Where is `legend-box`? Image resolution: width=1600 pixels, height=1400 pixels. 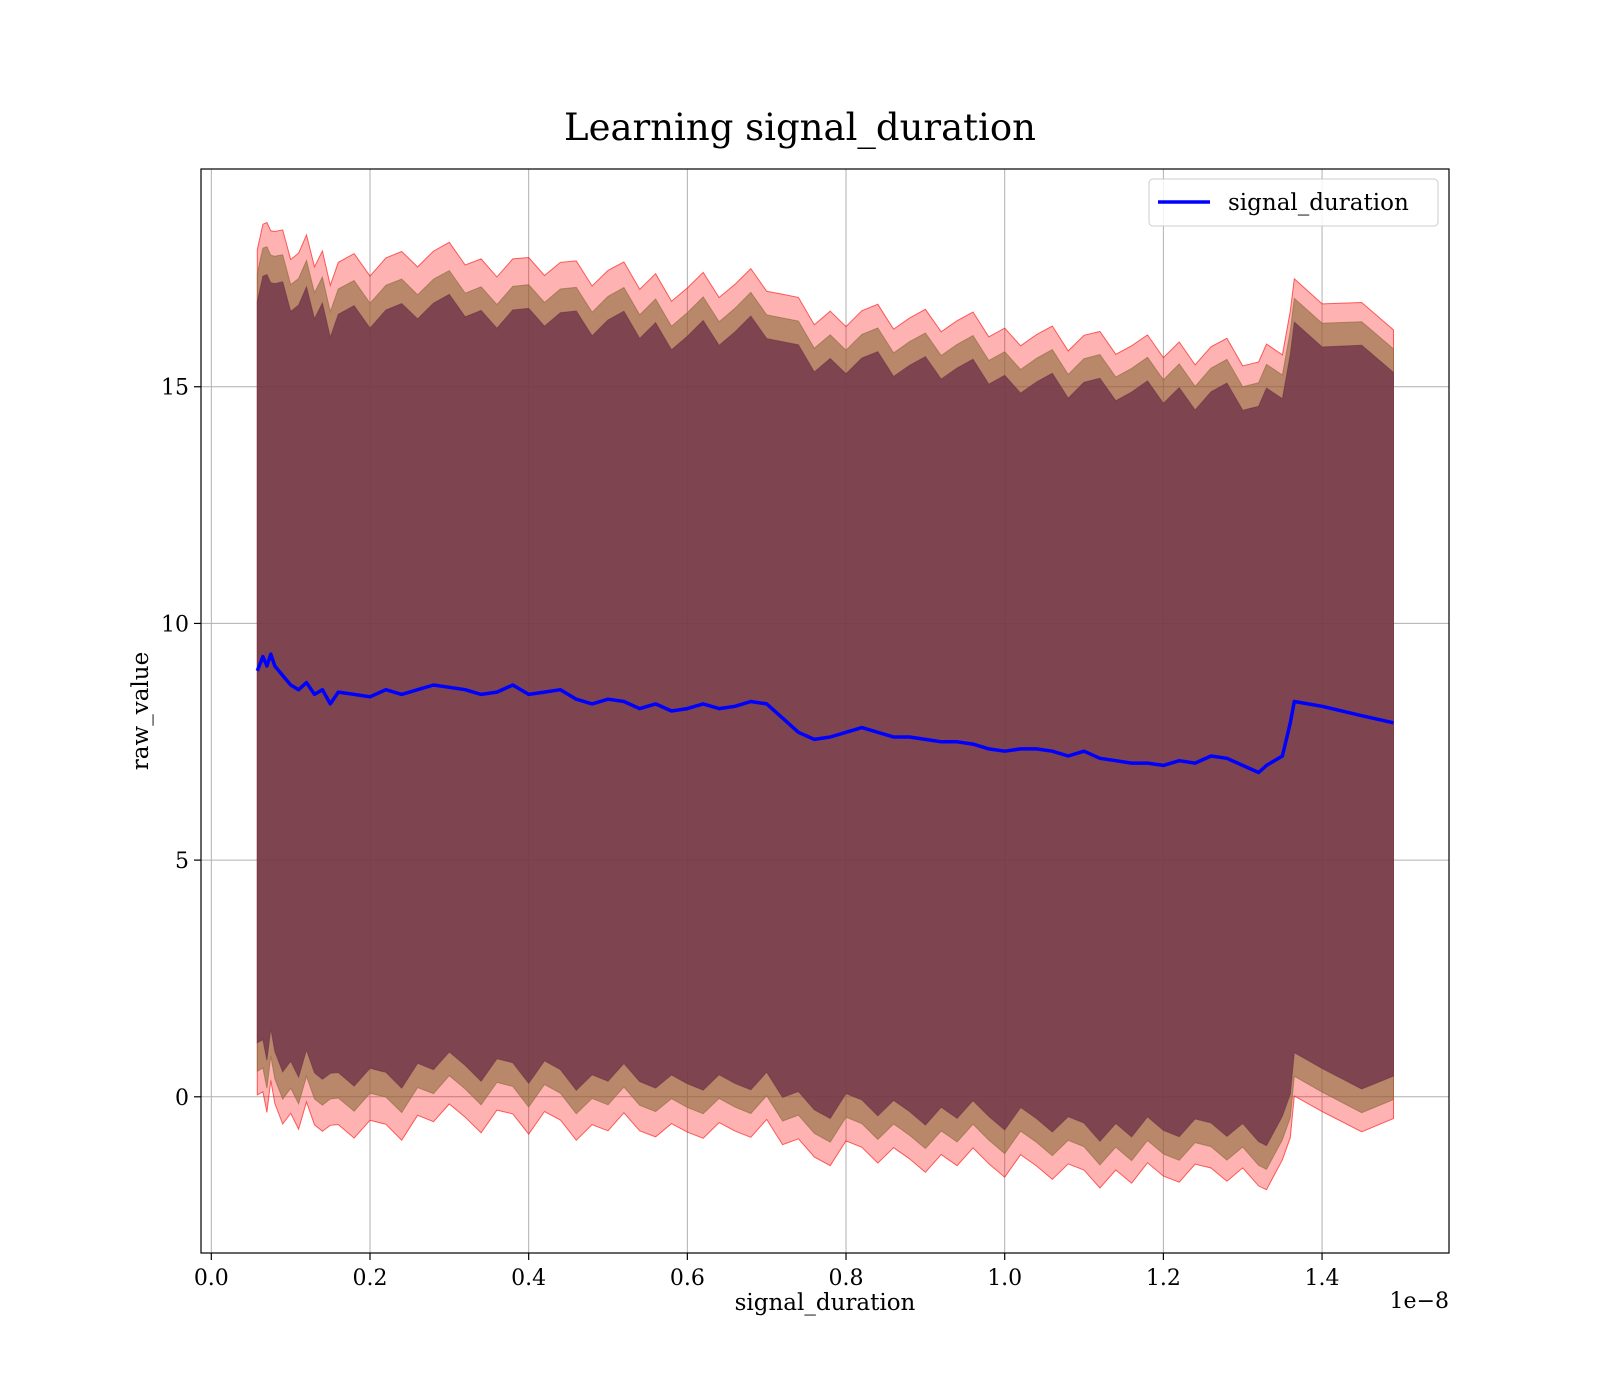
legend-box is located at coordinates (1293, 202).